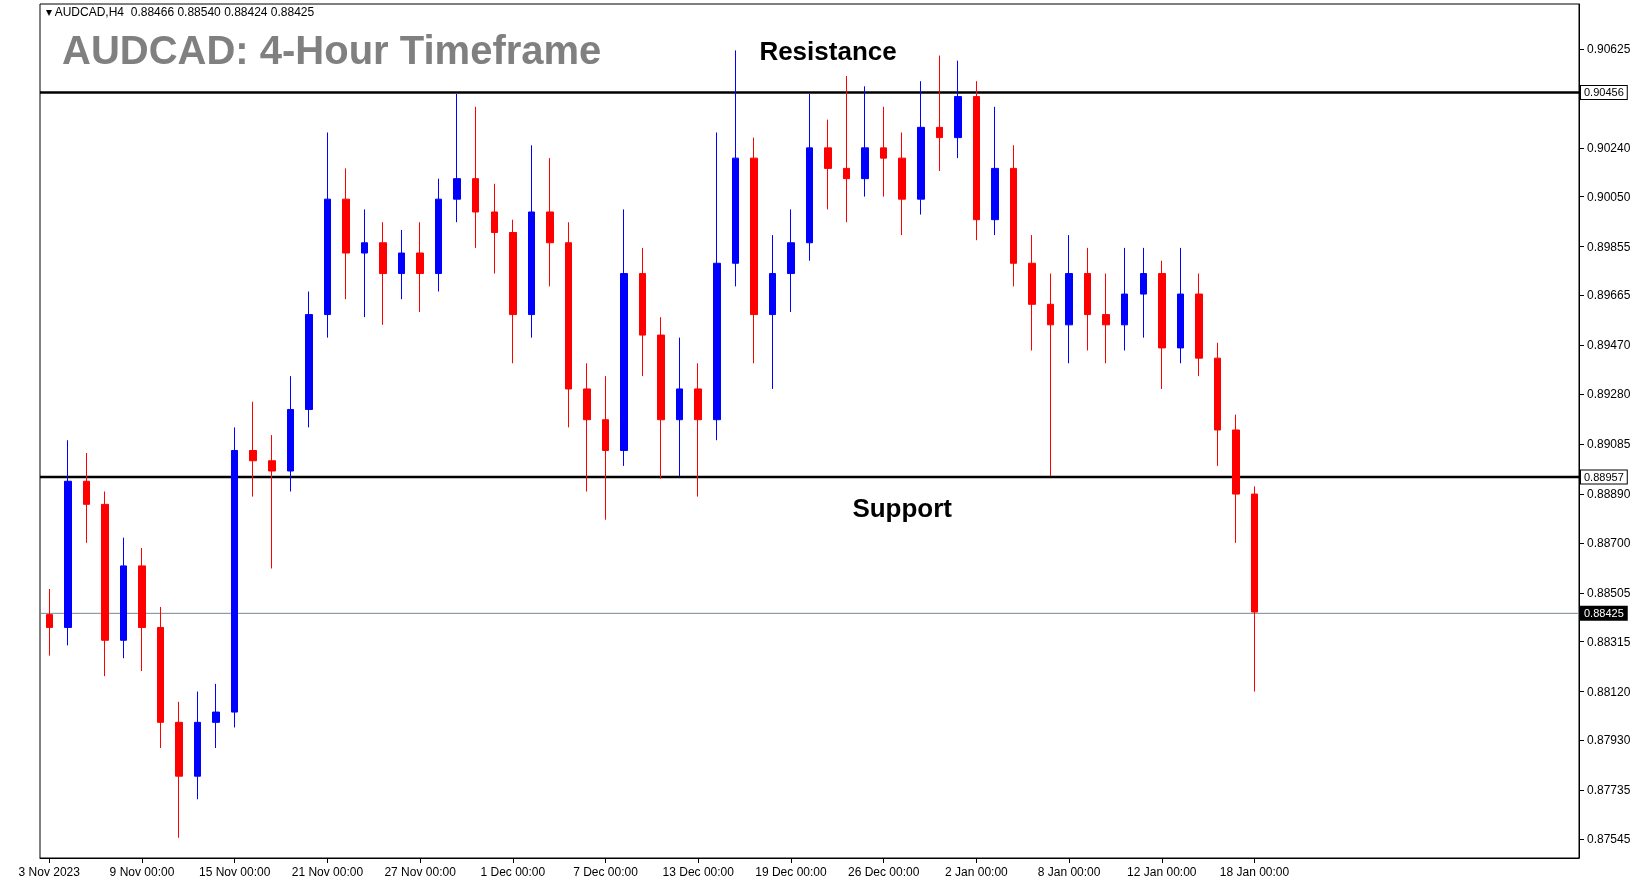  Describe the element at coordinates (828, 51) in the screenshot. I see `annotation: Resistance` at that location.